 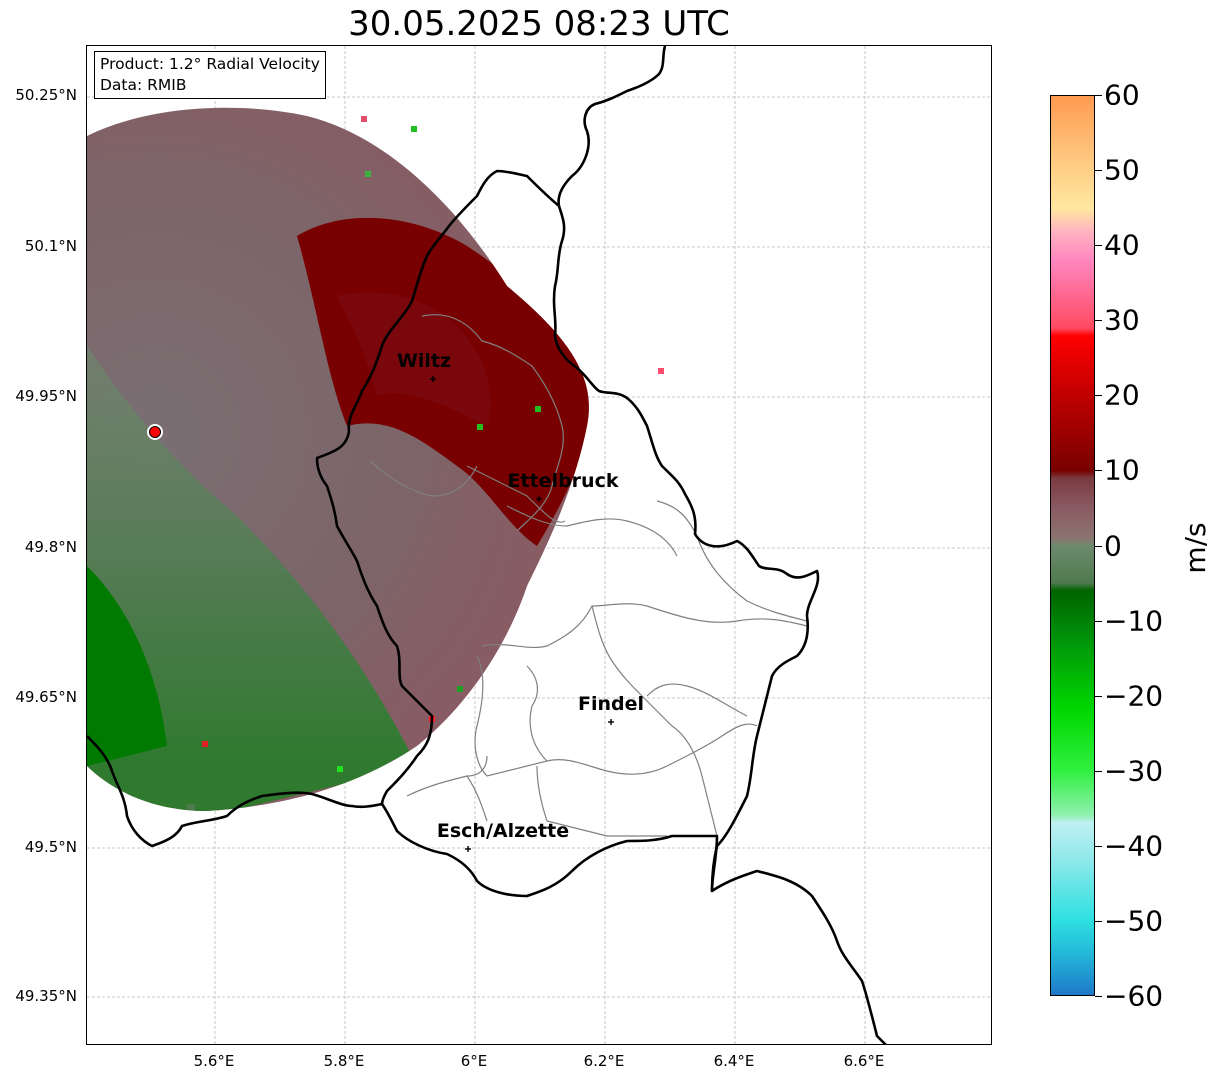 What do you see at coordinates (210, 64) in the screenshot?
I see `product-label: Product: 1.2° Radial Velocity` at bounding box center [210, 64].